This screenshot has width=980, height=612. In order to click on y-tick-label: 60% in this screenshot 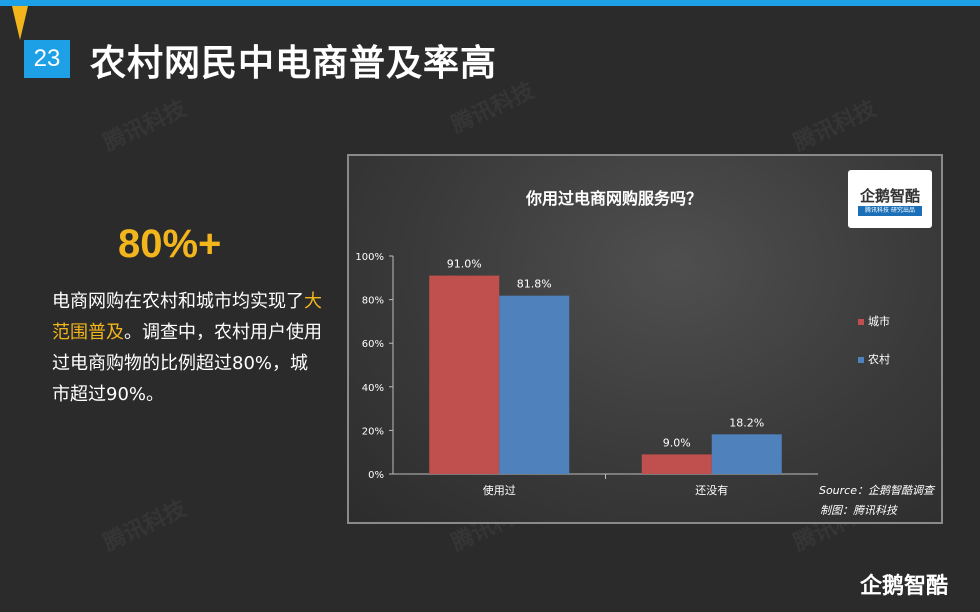, I will do `click(373, 344)`.